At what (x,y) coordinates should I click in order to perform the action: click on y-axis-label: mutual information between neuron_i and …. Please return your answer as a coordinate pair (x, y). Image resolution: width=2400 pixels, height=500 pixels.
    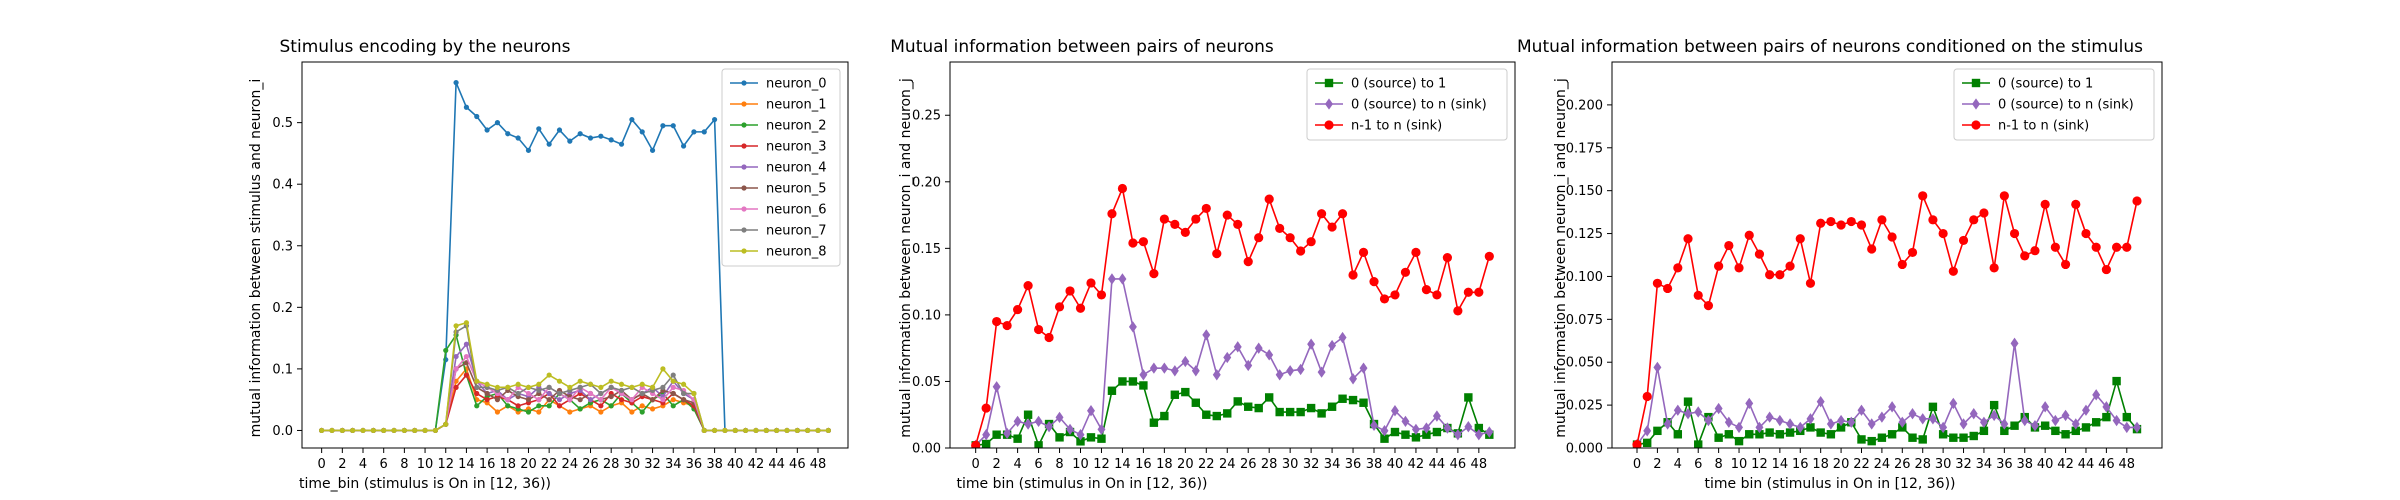
    Looking at the image, I should click on (1561, 258).